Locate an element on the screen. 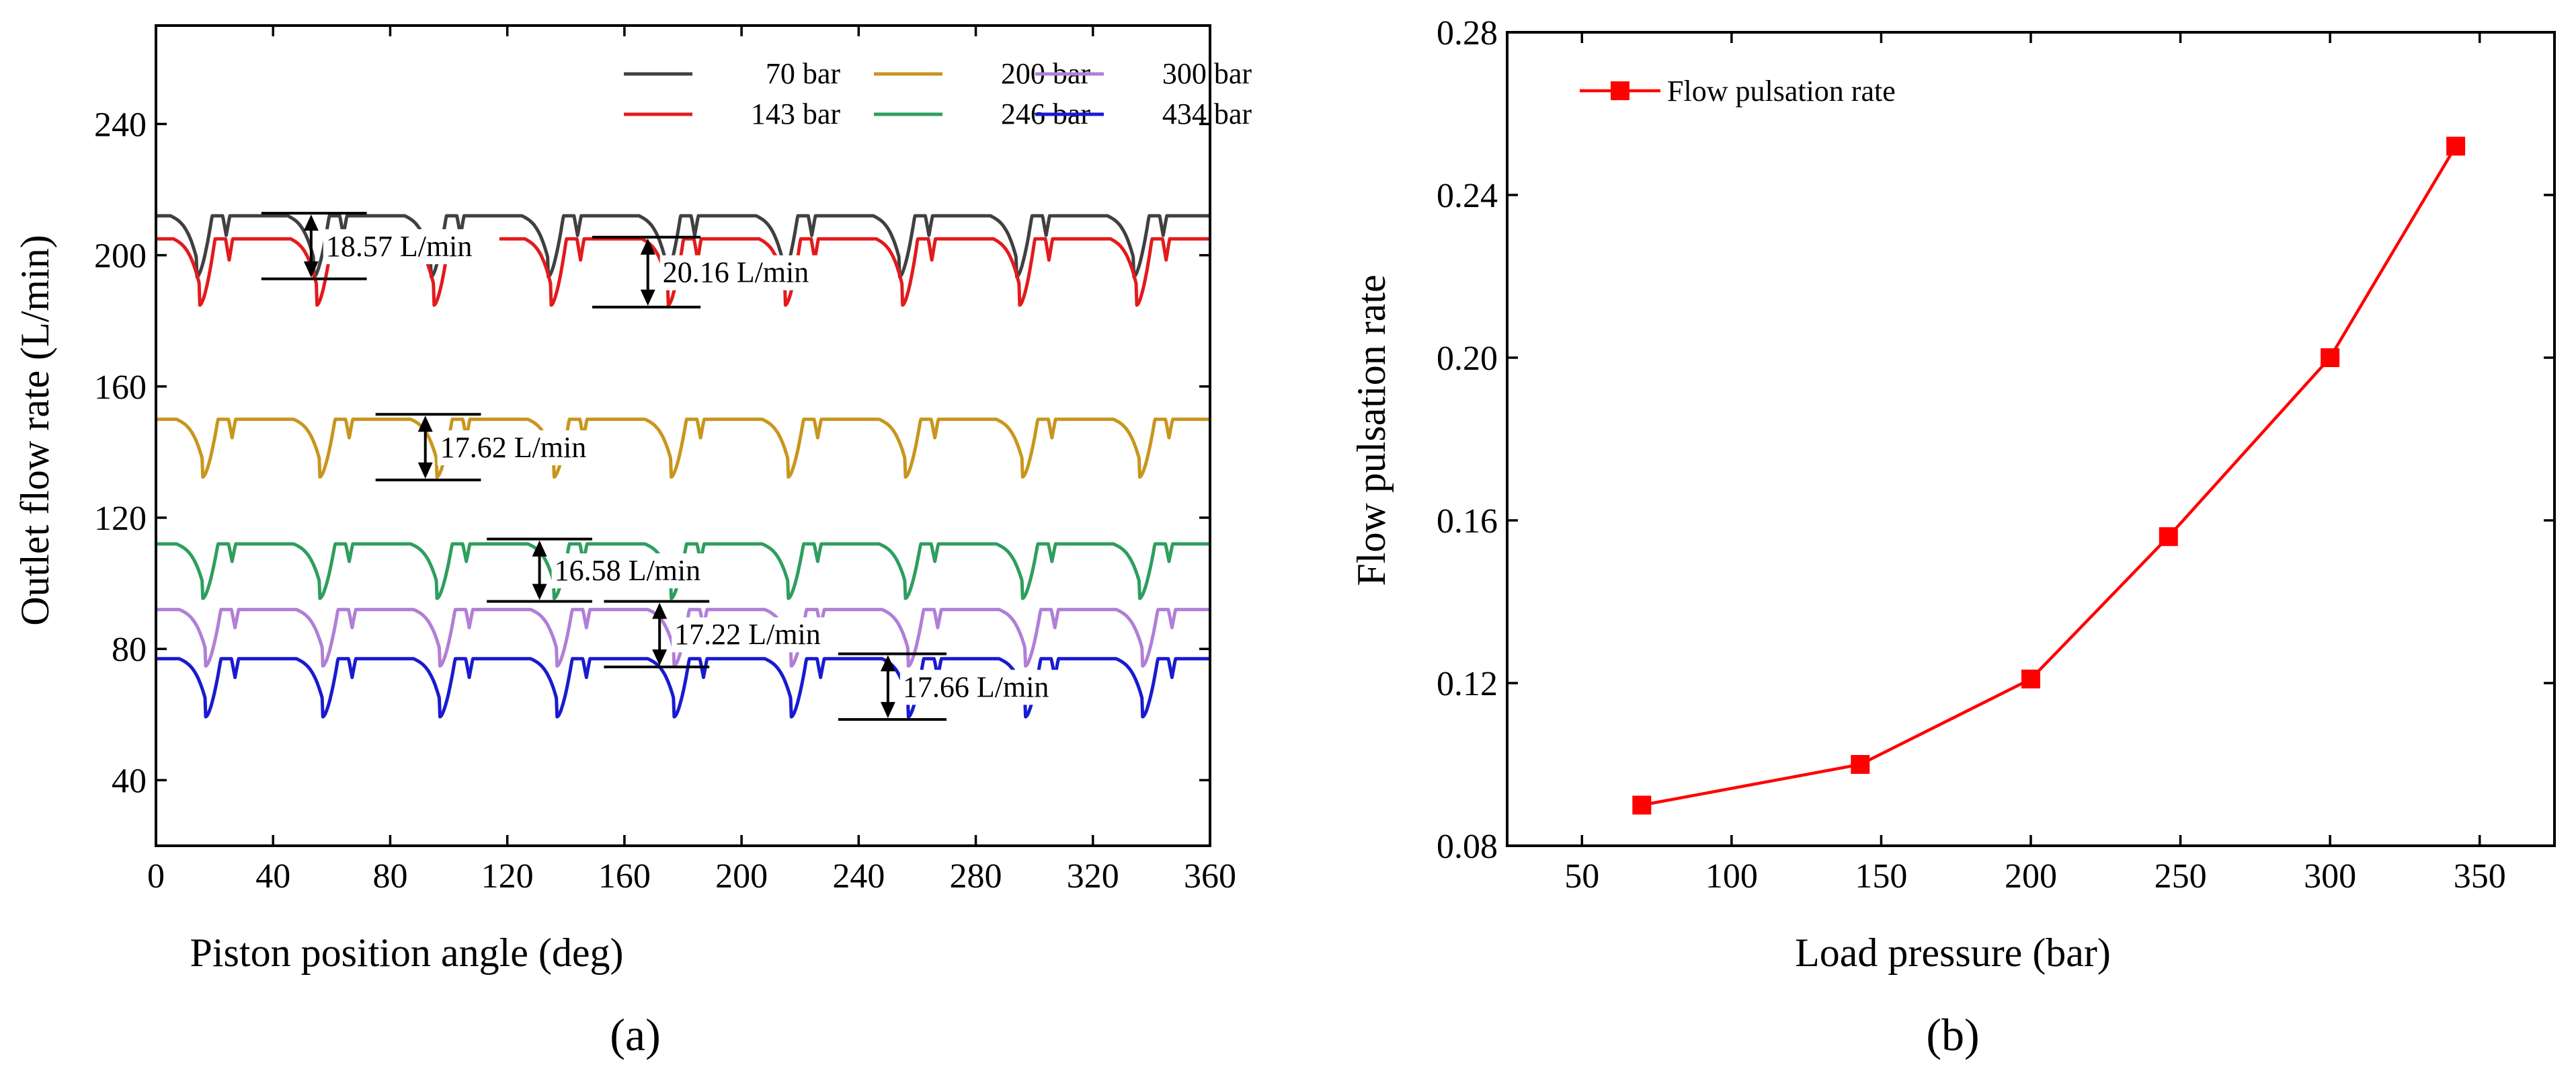 This screenshot has height=1071, width=2576. panel-b-x-tick-label: 50 is located at coordinates (1581, 877).